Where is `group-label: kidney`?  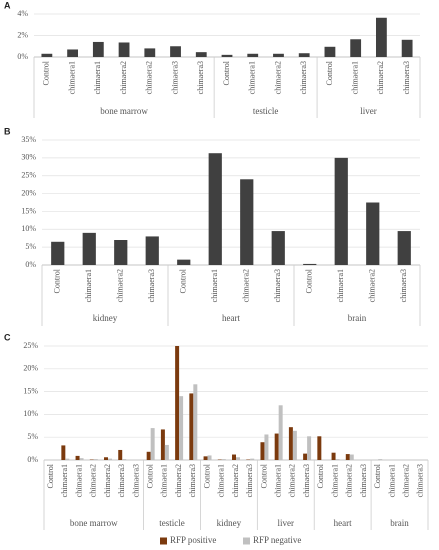 group-label: kidney is located at coordinates (105, 318).